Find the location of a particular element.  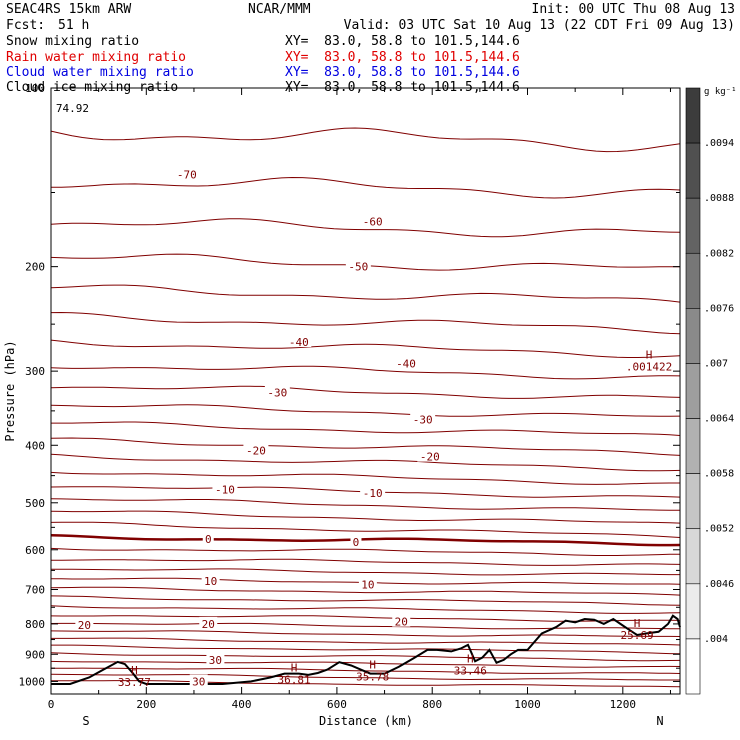

x-axis-label: Distance (km) is located at coordinates (366, 721).